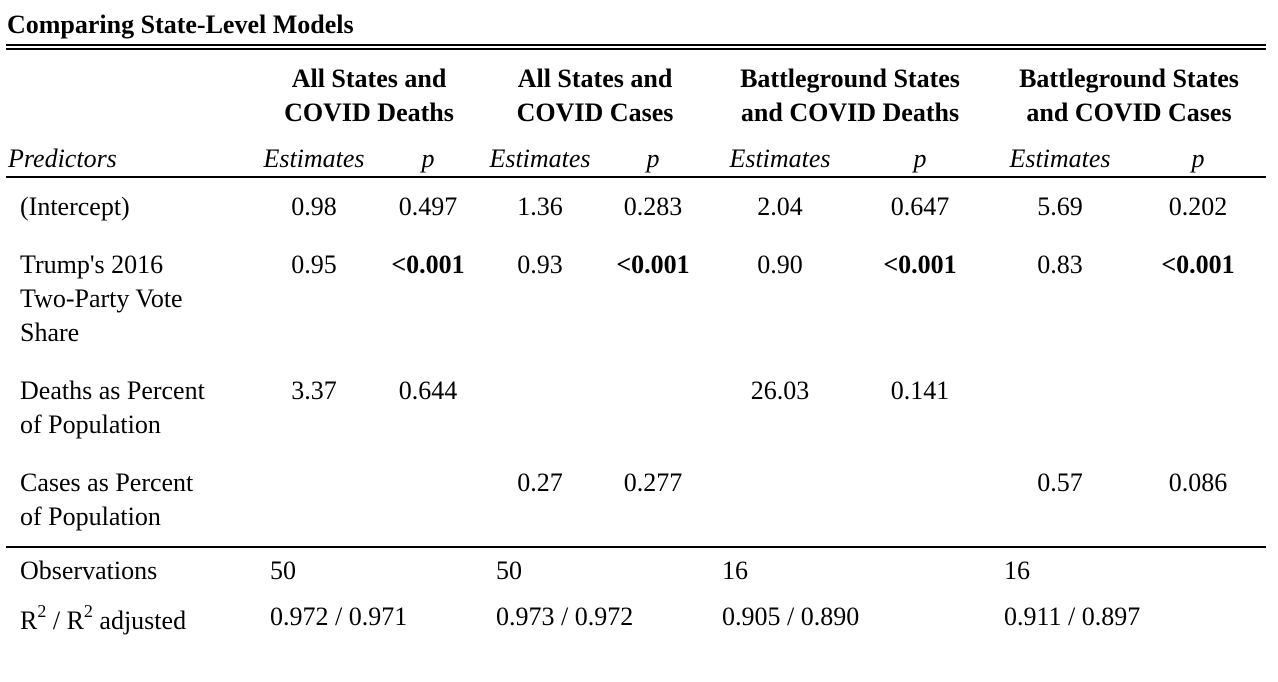 The width and height of the screenshot is (1278, 682). Describe the element at coordinates (314, 390) in the screenshot. I see `table-cell: 3.37` at that location.